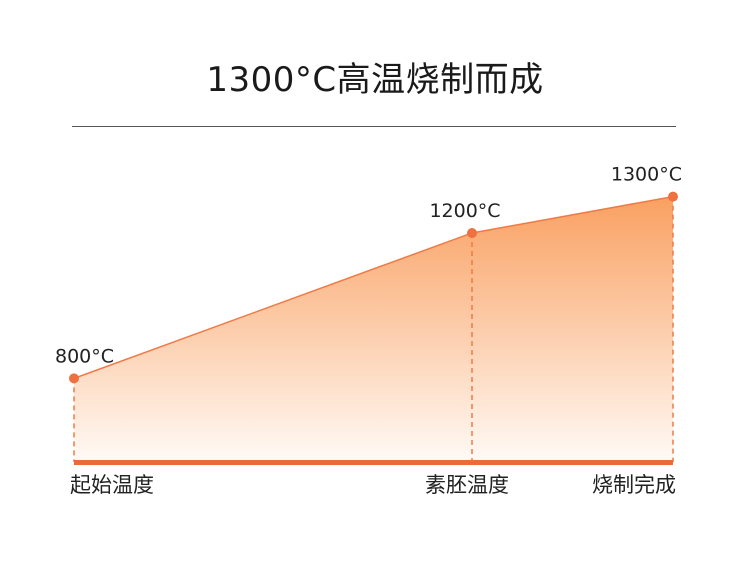  I want to click on value-label-3: 1300°C, so click(646, 175).